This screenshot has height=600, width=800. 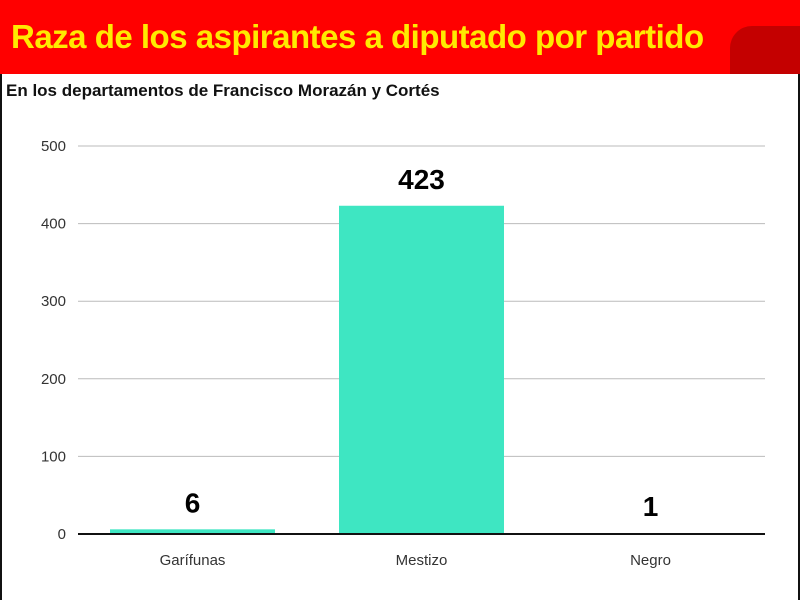 I want to click on data-label: 1, so click(x=651, y=506).